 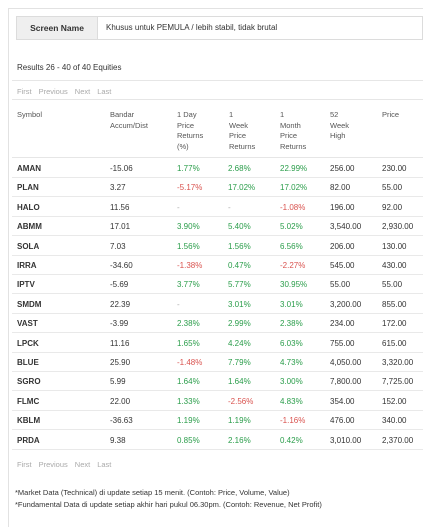 What do you see at coordinates (217, 285) in the screenshot?
I see `table-row: IPTV -5.69 3.77% 5.77% 30.95% 55.00 55.00` at bounding box center [217, 285].